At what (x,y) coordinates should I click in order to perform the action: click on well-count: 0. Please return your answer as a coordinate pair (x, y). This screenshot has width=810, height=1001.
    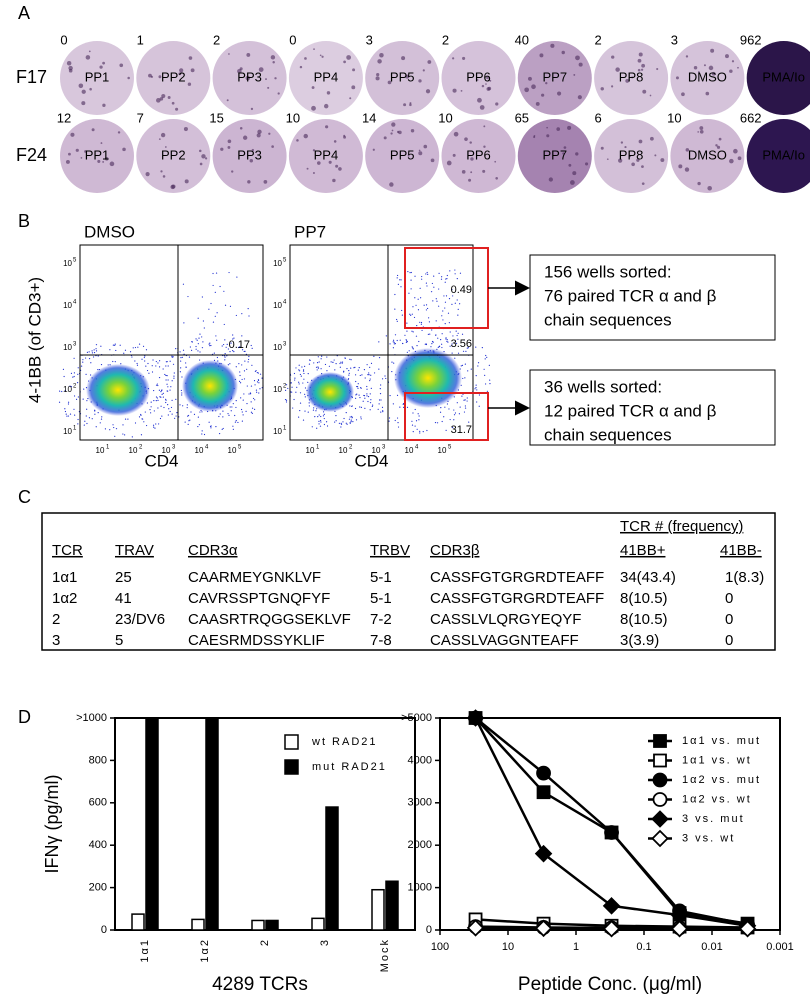
    Looking at the image, I should click on (63, 39).